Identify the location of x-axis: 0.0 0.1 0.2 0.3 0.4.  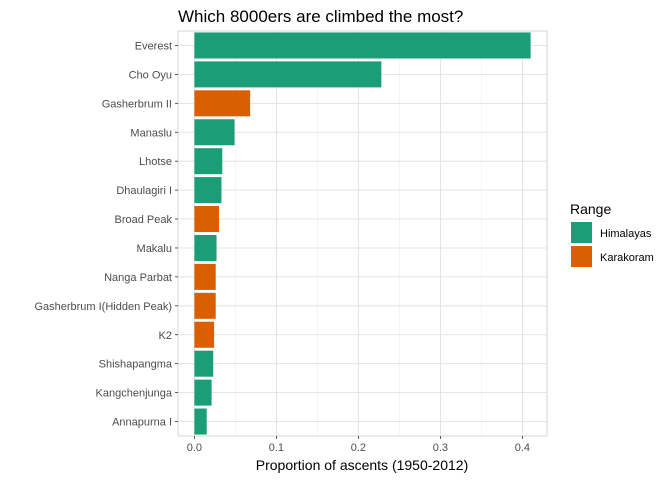
(358, 445).